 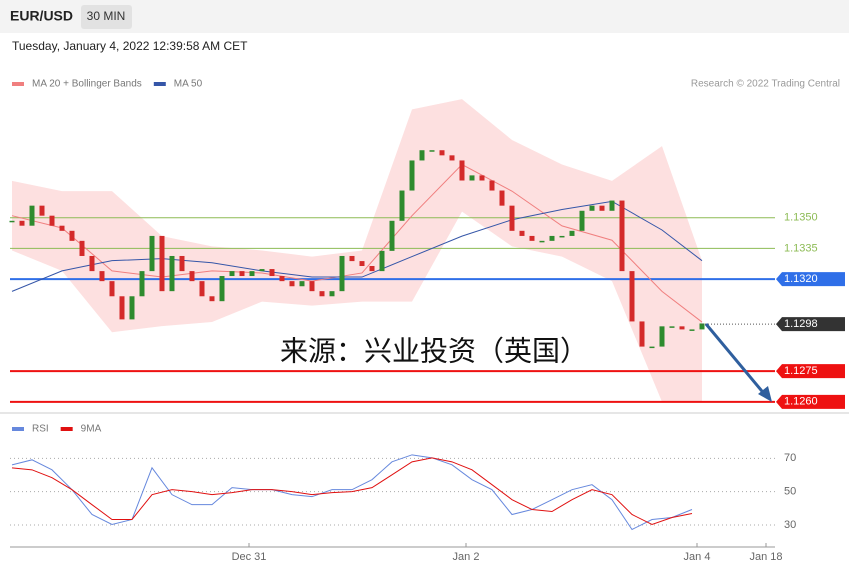 I want to click on x-tick-label: Jan 18, so click(x=765, y=557).